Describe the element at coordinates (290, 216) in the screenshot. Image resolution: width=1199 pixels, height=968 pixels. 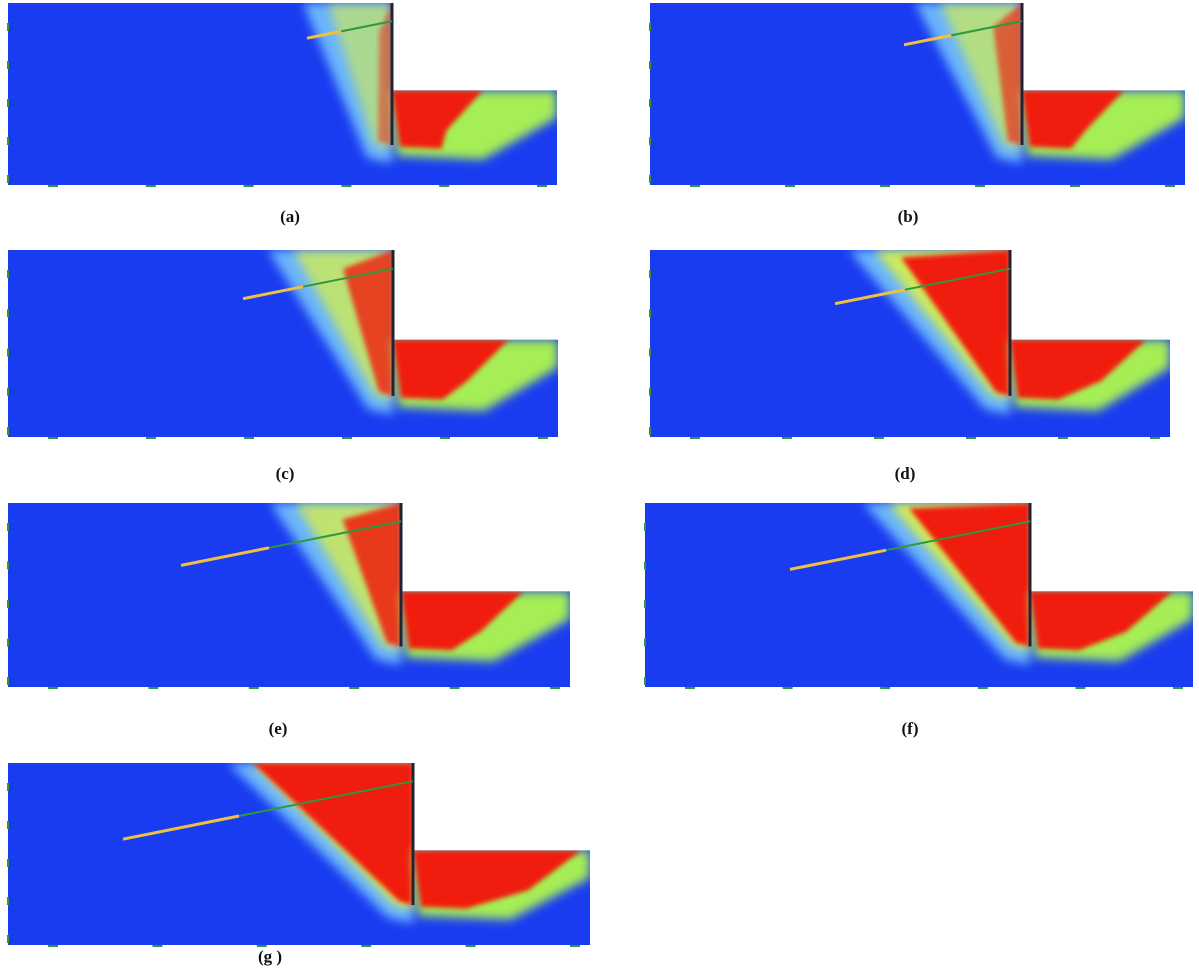
I see `panel-label: (a)` at that location.